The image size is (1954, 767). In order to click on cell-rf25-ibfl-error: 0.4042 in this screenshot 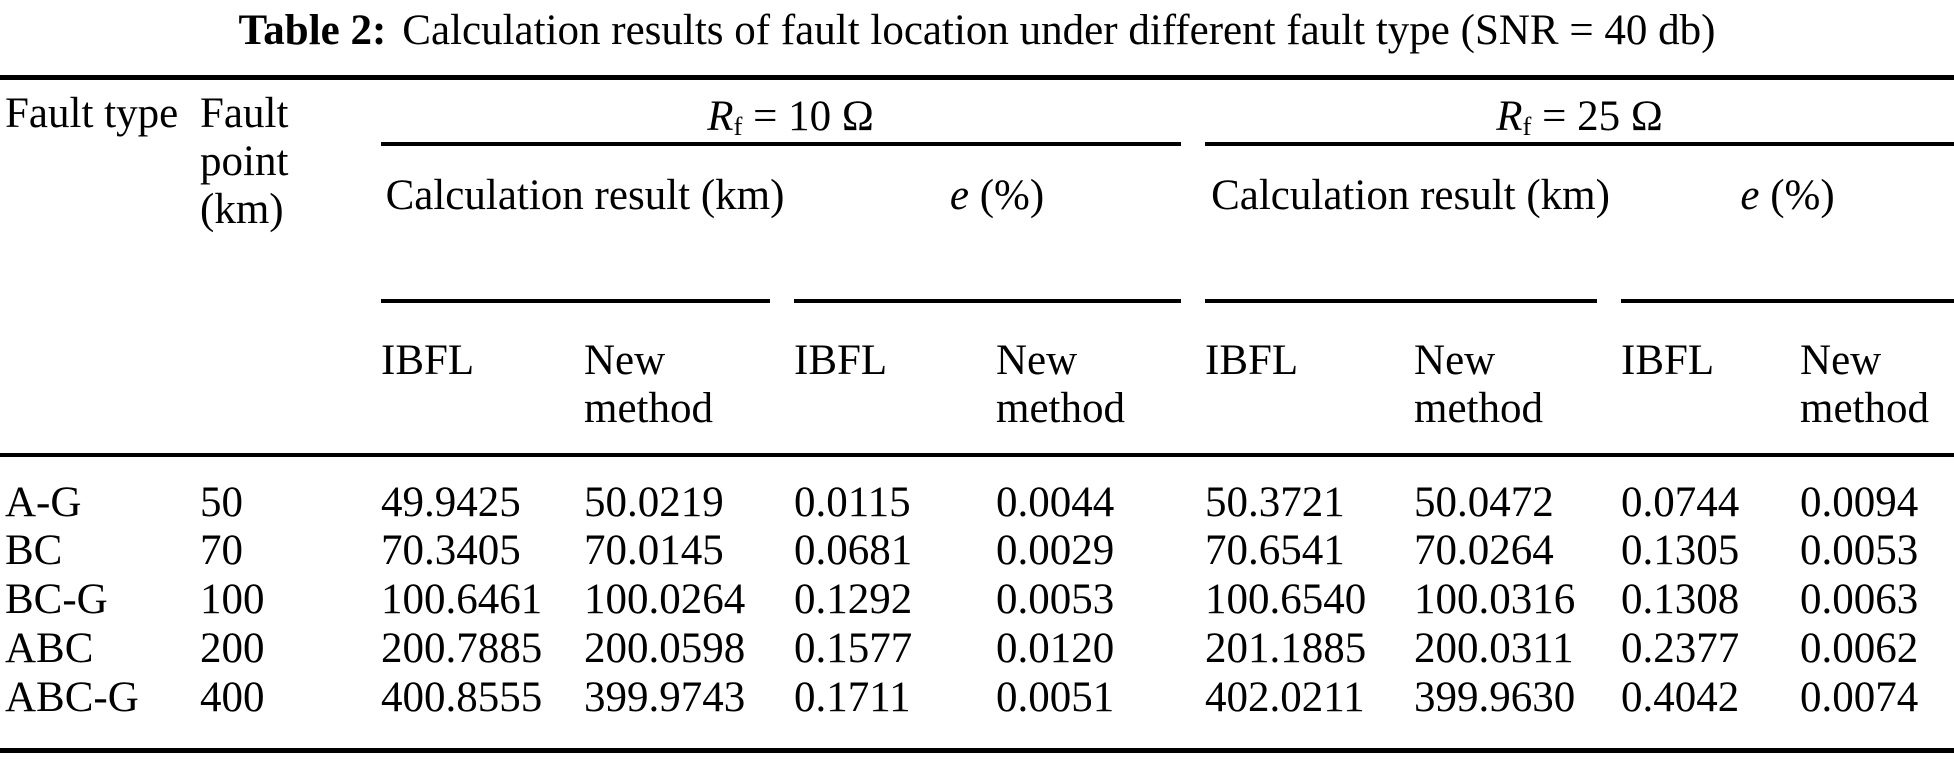, I will do `click(1680, 697)`.